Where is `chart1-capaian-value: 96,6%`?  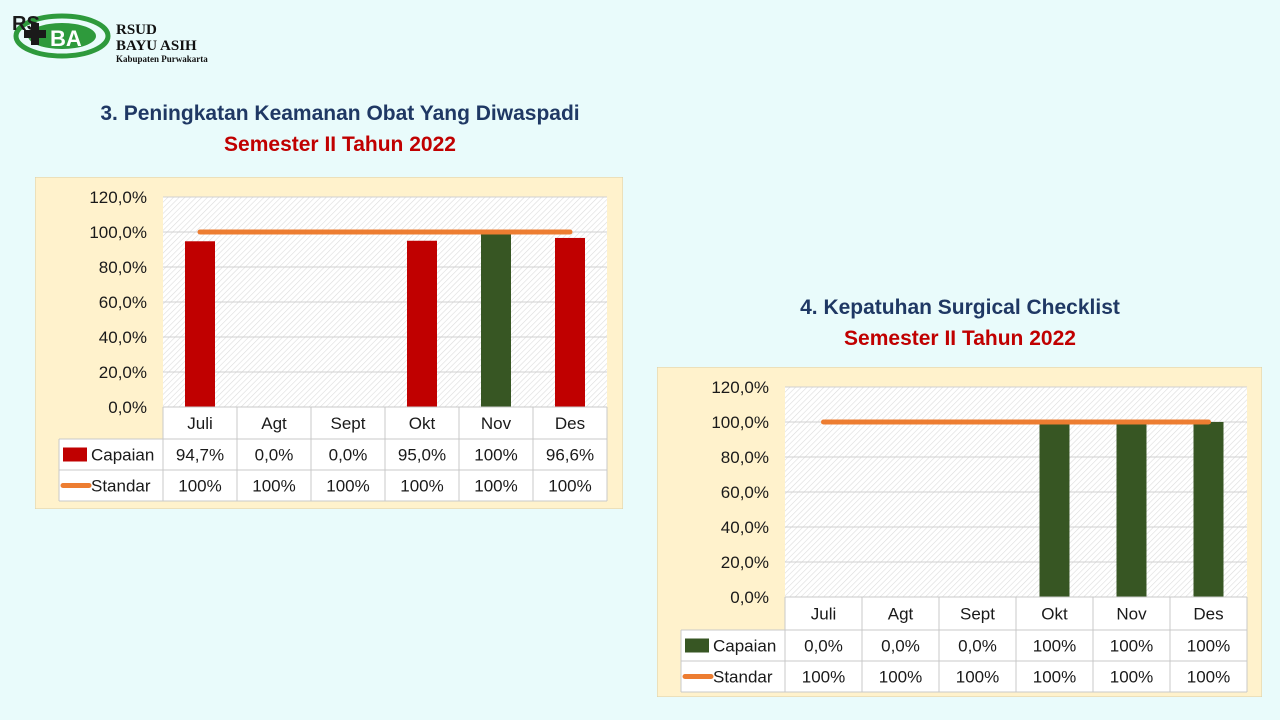
chart1-capaian-value: 96,6% is located at coordinates (570, 455).